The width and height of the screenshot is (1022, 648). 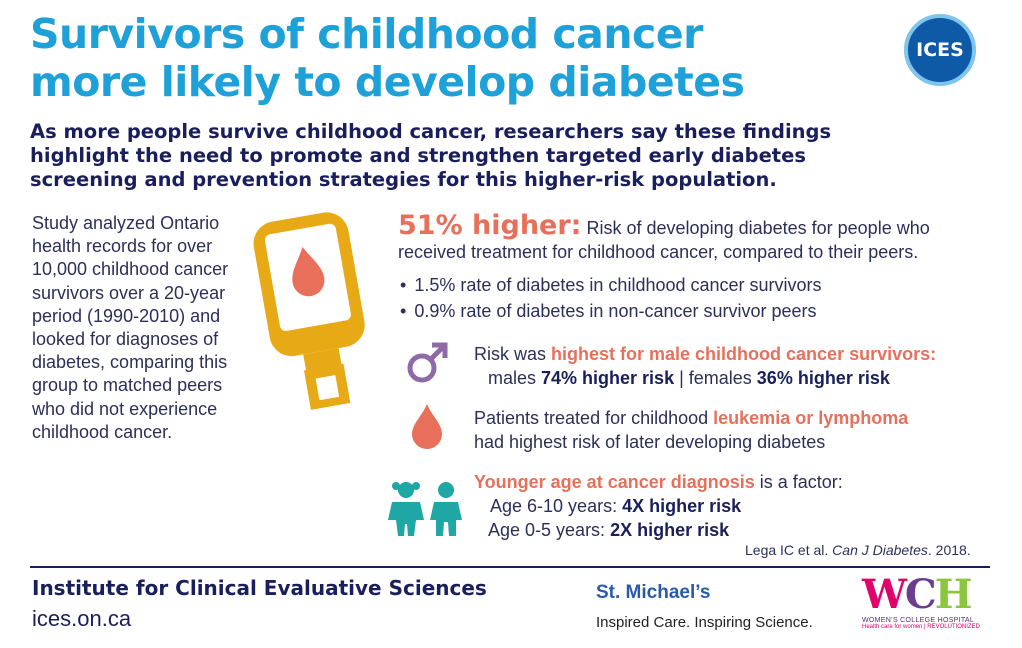 I want to click on age1-prefix: Age 6-10 years:, so click(x=556, y=506).